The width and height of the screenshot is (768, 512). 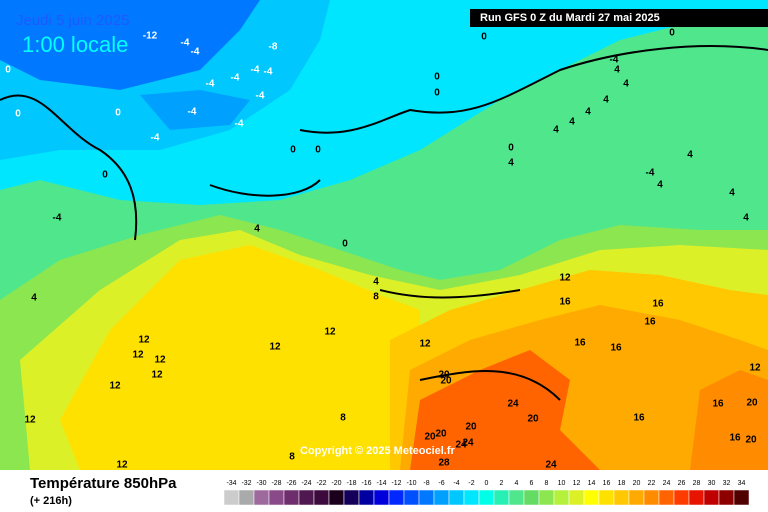 I want to click on contour-label: -12, so click(x=150, y=36).